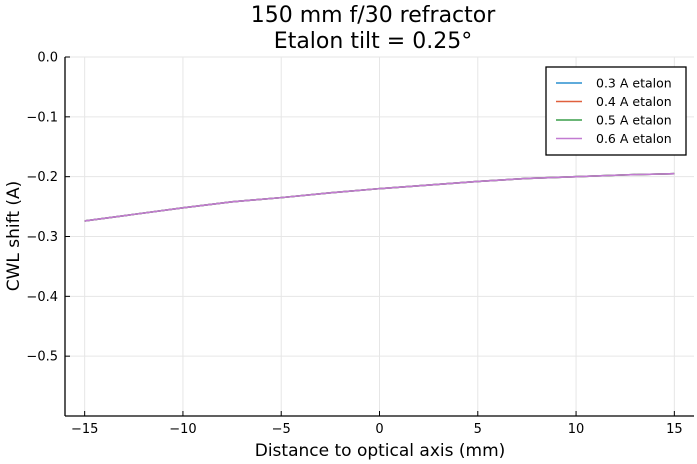  I want to click on series-lines, so click(379, 197).